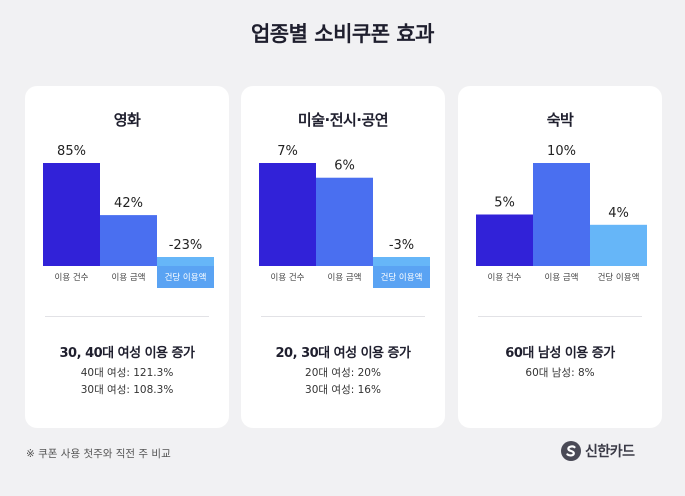 The height and width of the screenshot is (496, 685). I want to click on card-title: 영화, so click(127, 120).